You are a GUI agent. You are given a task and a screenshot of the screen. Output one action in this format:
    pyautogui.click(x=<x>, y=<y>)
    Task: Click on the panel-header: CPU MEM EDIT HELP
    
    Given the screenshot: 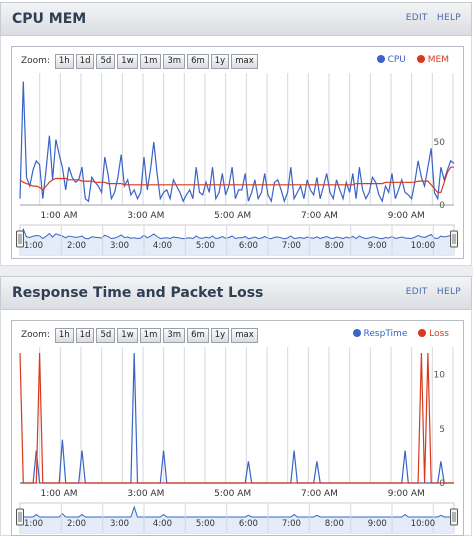 What is the action you would take?
    pyautogui.click(x=236, y=19)
    